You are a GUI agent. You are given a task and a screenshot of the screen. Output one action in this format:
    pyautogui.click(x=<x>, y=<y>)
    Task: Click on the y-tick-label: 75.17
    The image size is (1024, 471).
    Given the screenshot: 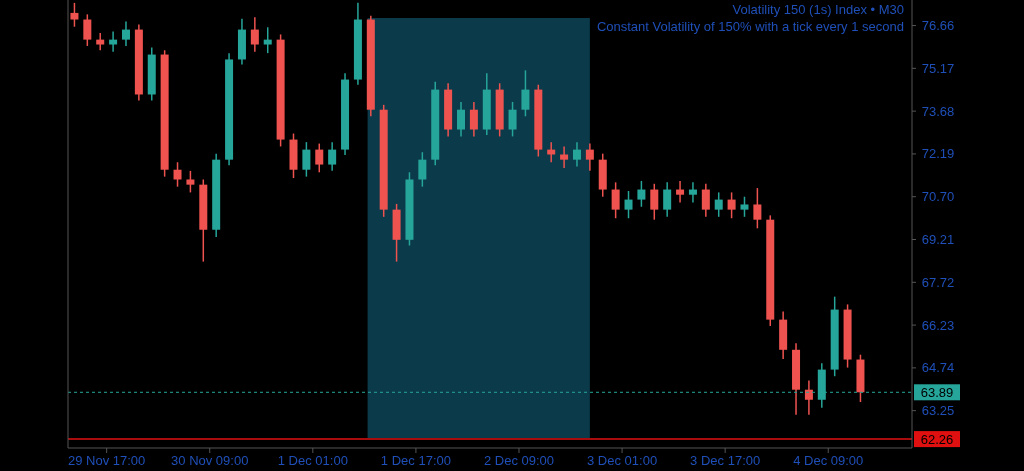 What is the action you would take?
    pyautogui.click(x=938, y=68)
    